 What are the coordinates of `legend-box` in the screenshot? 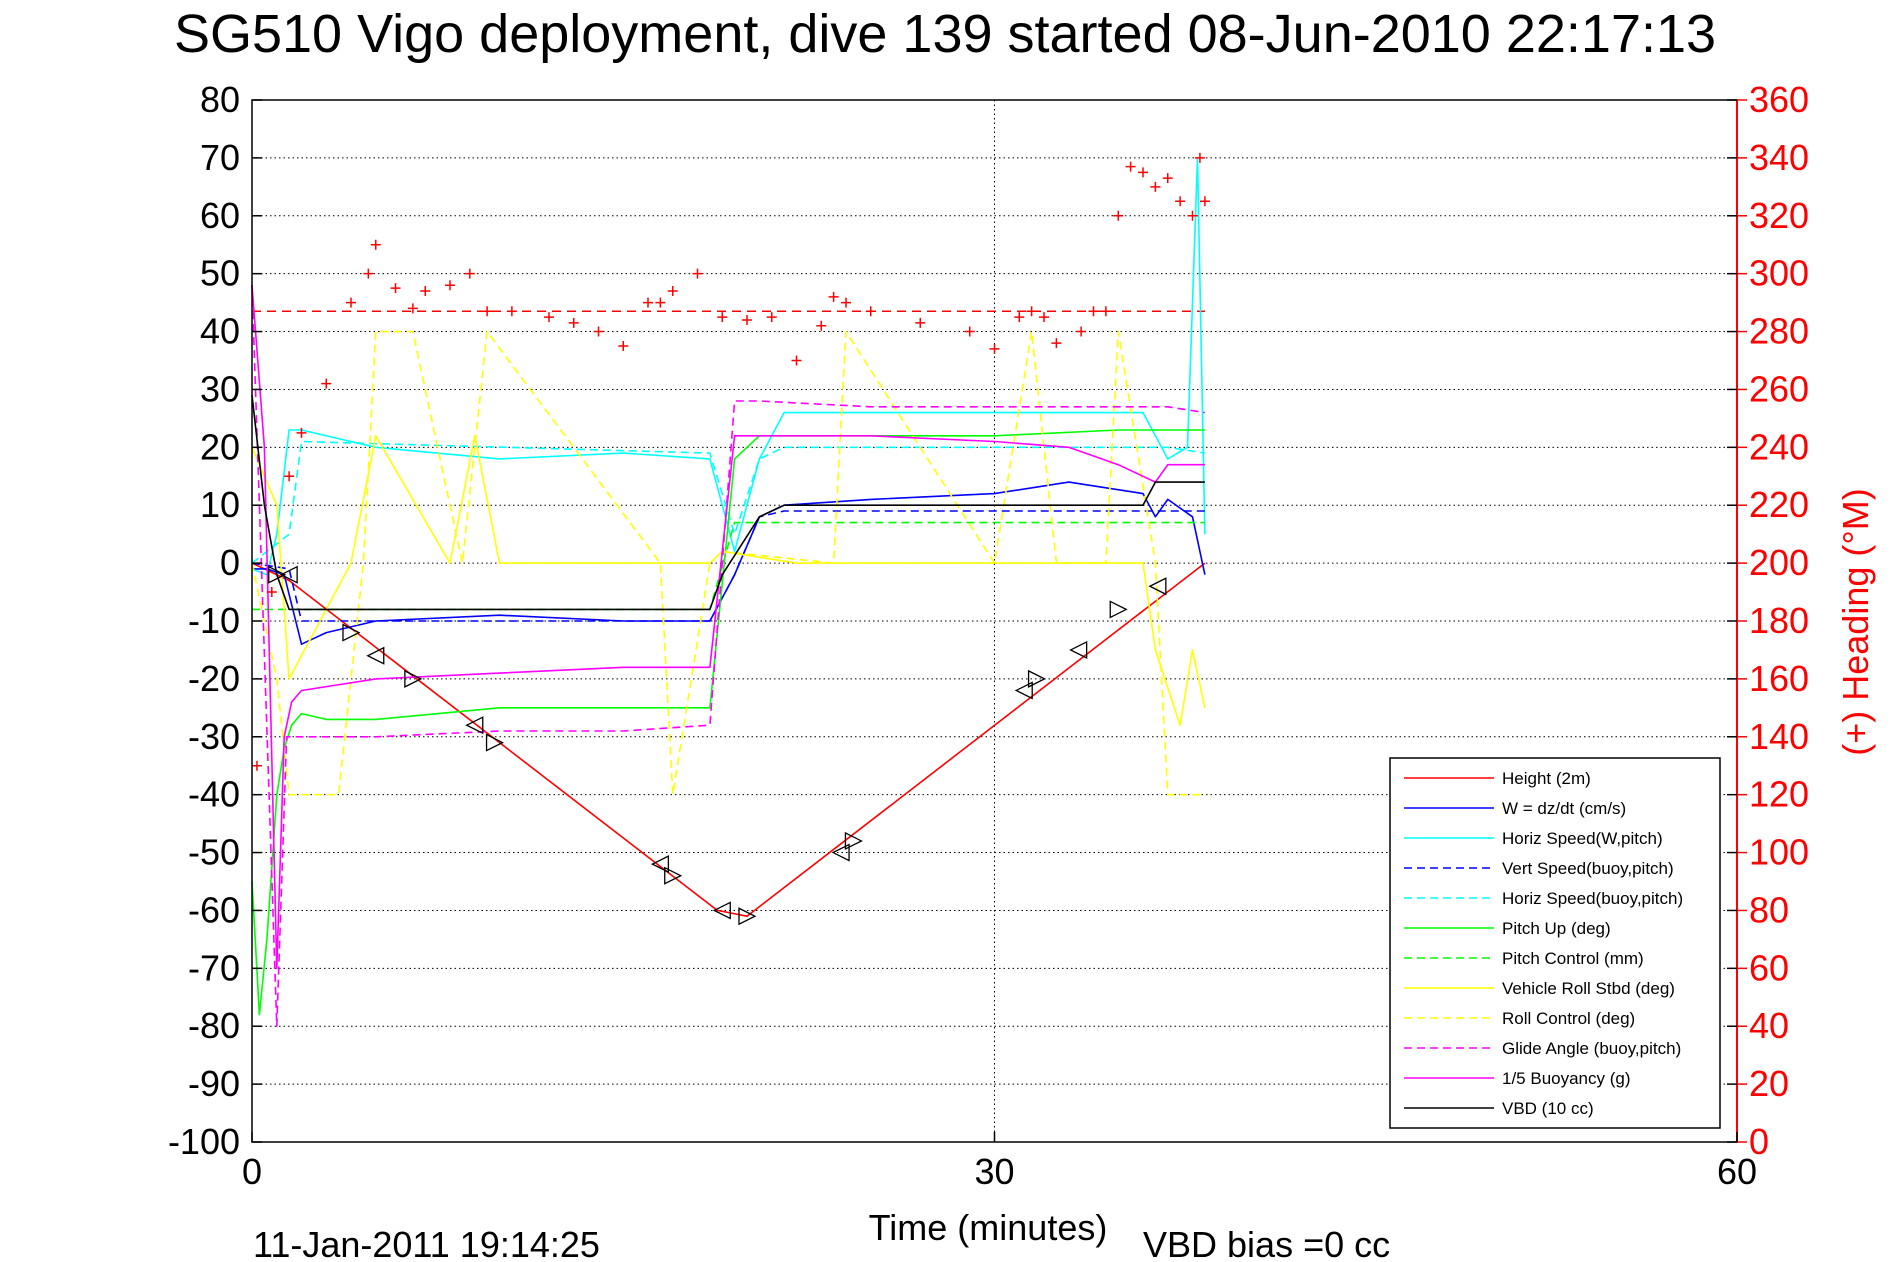 It's located at (1555, 943).